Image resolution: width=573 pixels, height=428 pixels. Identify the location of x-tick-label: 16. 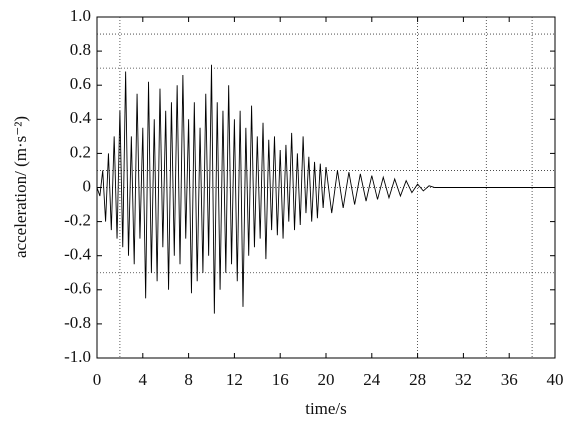
(280, 379).